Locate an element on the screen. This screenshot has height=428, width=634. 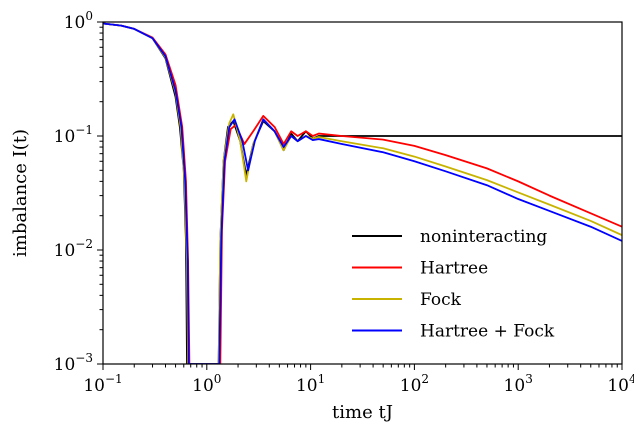
x-axis-label: time tJ is located at coordinates (362, 412).